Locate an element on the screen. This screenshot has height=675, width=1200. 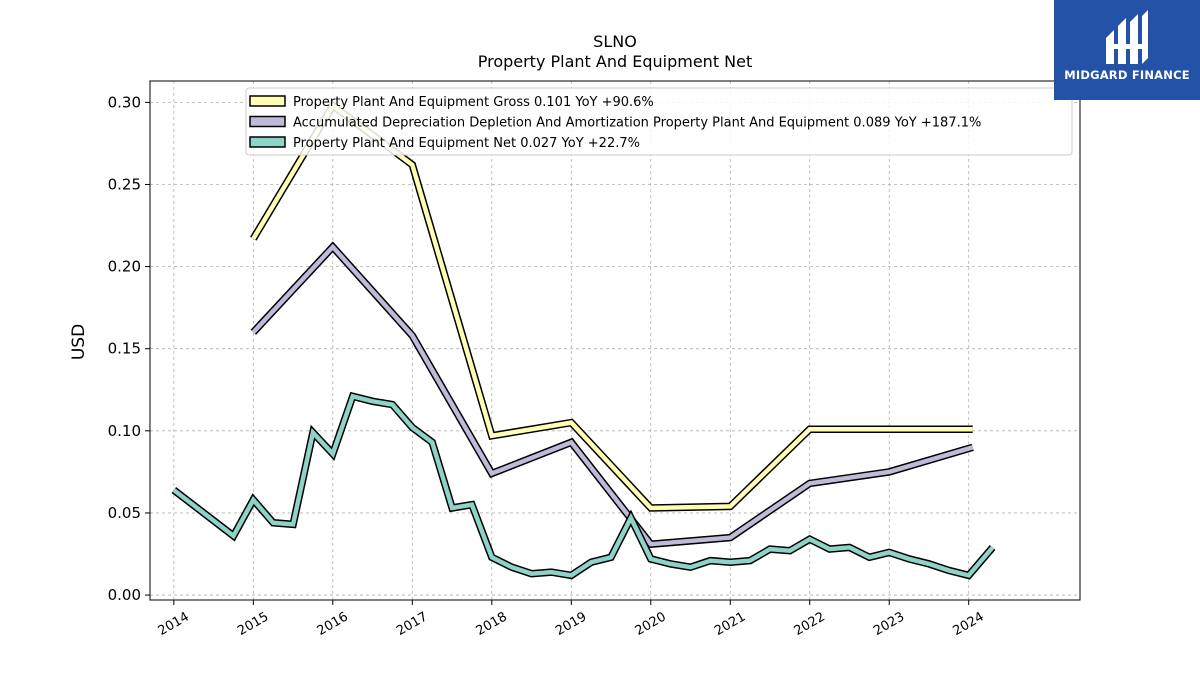
x-tick-label: 2021 is located at coordinates (730, 624).